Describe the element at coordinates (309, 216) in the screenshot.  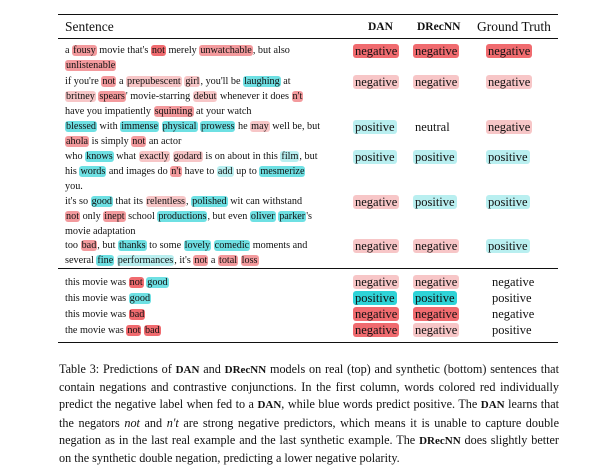
I see `plain-text: 's` at that location.